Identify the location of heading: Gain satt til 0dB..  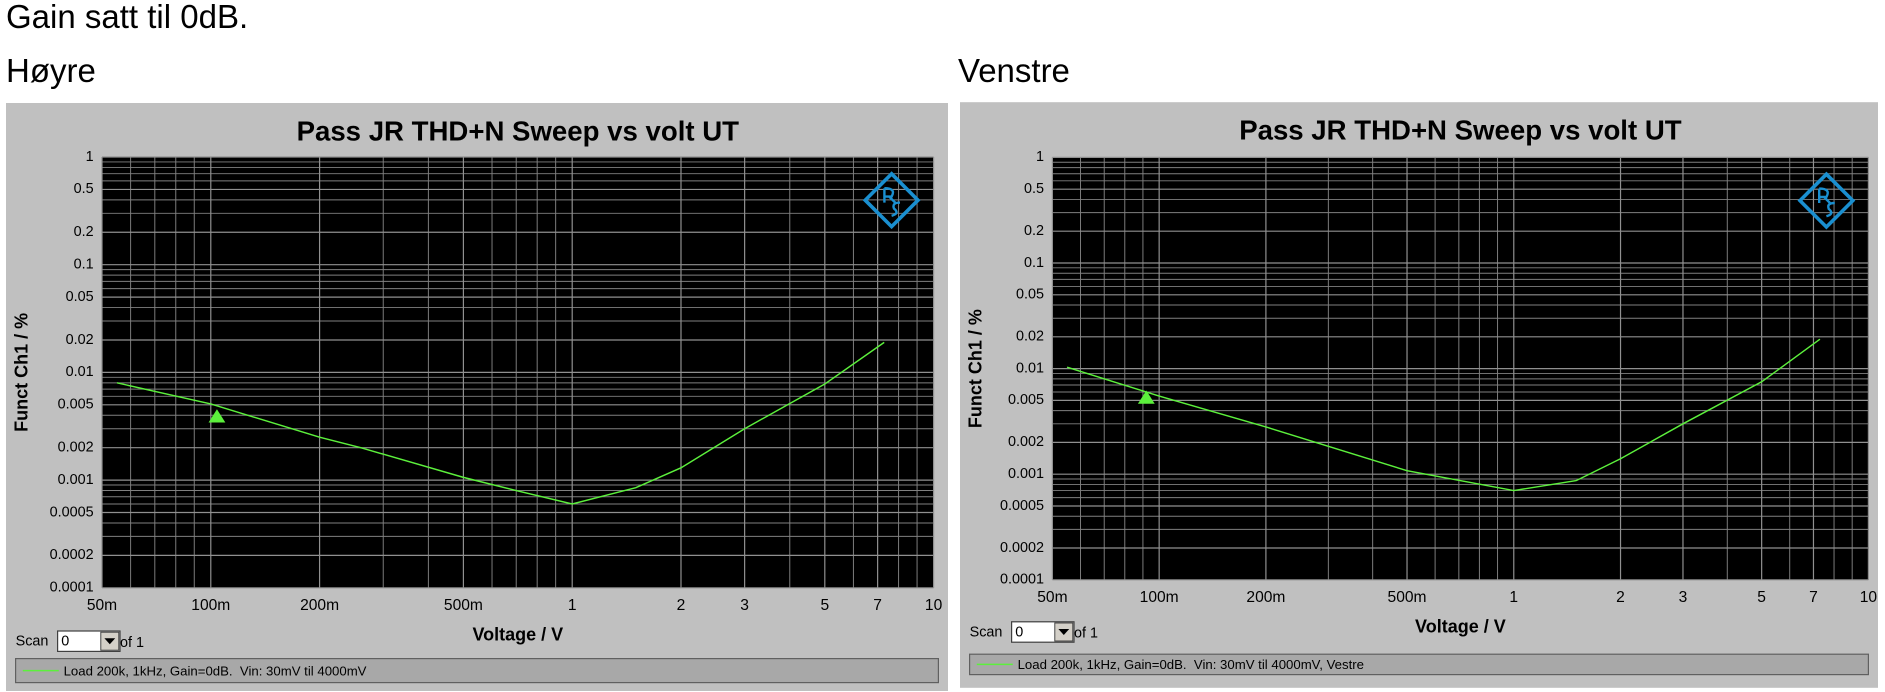
(127, 17).